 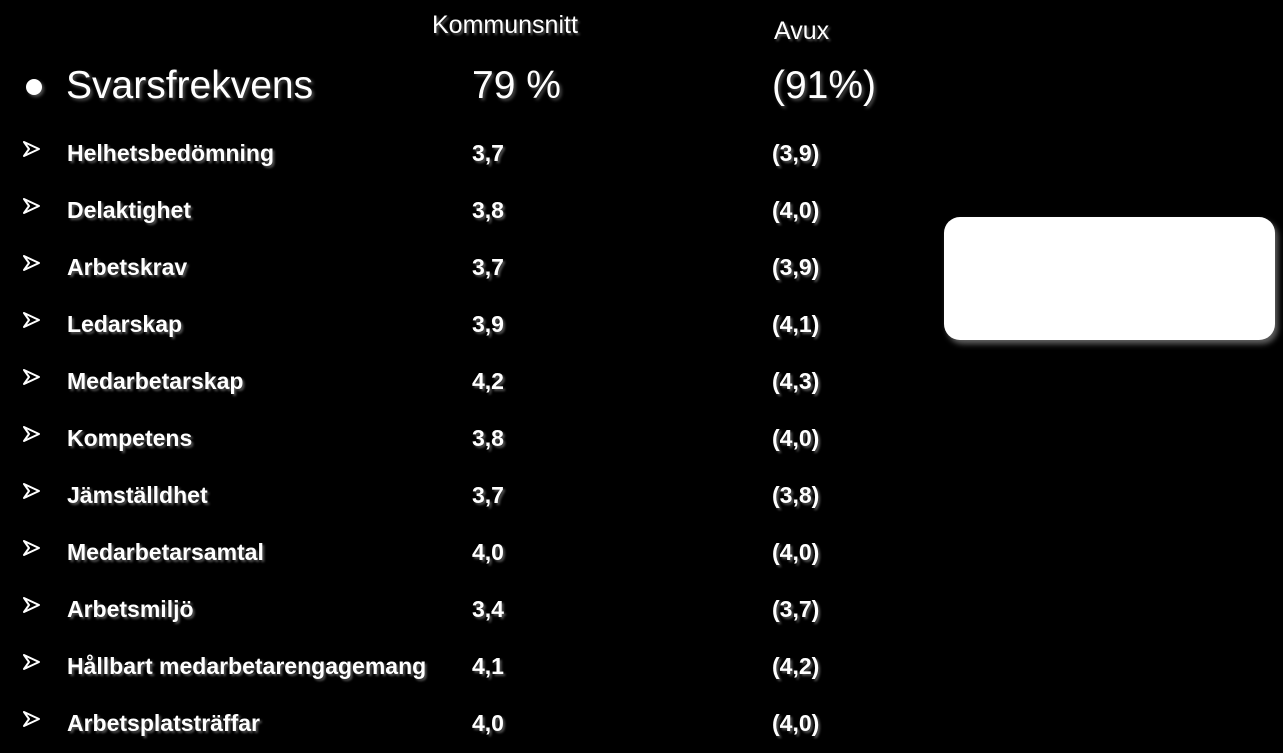 What do you see at coordinates (171, 153) in the screenshot?
I see `row-label: Helhetsbedömning` at bounding box center [171, 153].